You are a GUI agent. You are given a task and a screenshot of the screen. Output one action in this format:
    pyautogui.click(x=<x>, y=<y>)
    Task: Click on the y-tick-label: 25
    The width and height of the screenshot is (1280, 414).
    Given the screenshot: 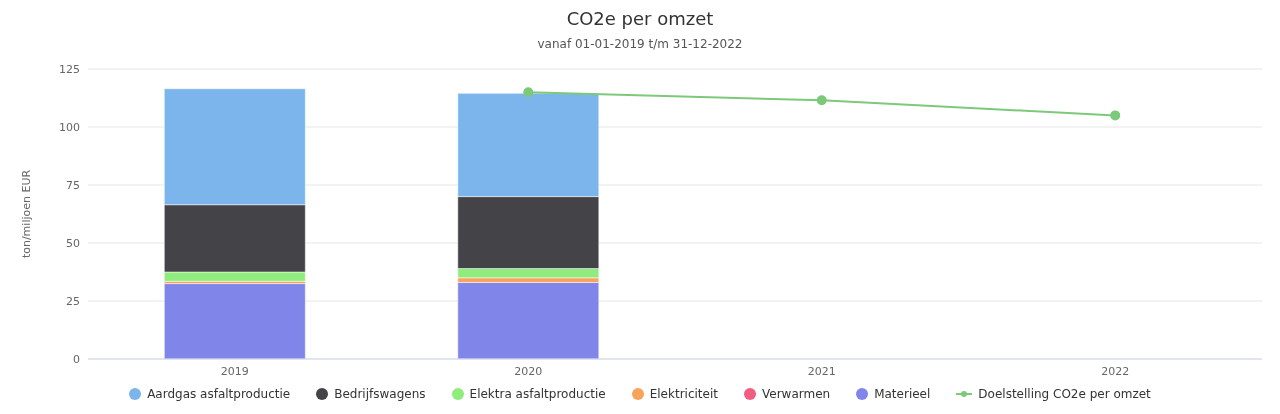 What is the action you would take?
    pyautogui.click(x=73, y=301)
    